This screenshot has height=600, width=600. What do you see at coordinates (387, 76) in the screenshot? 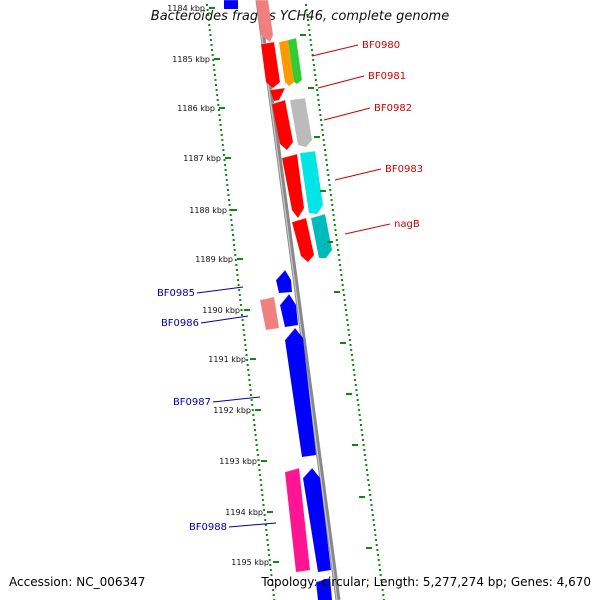
I see `gene-label: BF0981` at bounding box center [387, 76].